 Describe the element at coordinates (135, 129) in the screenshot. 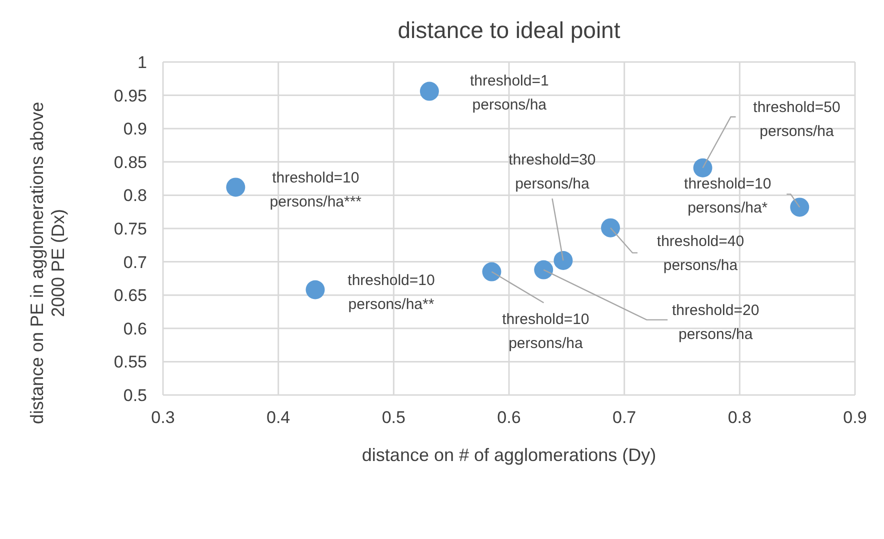

I see `y-tick-label: 0.9` at that location.